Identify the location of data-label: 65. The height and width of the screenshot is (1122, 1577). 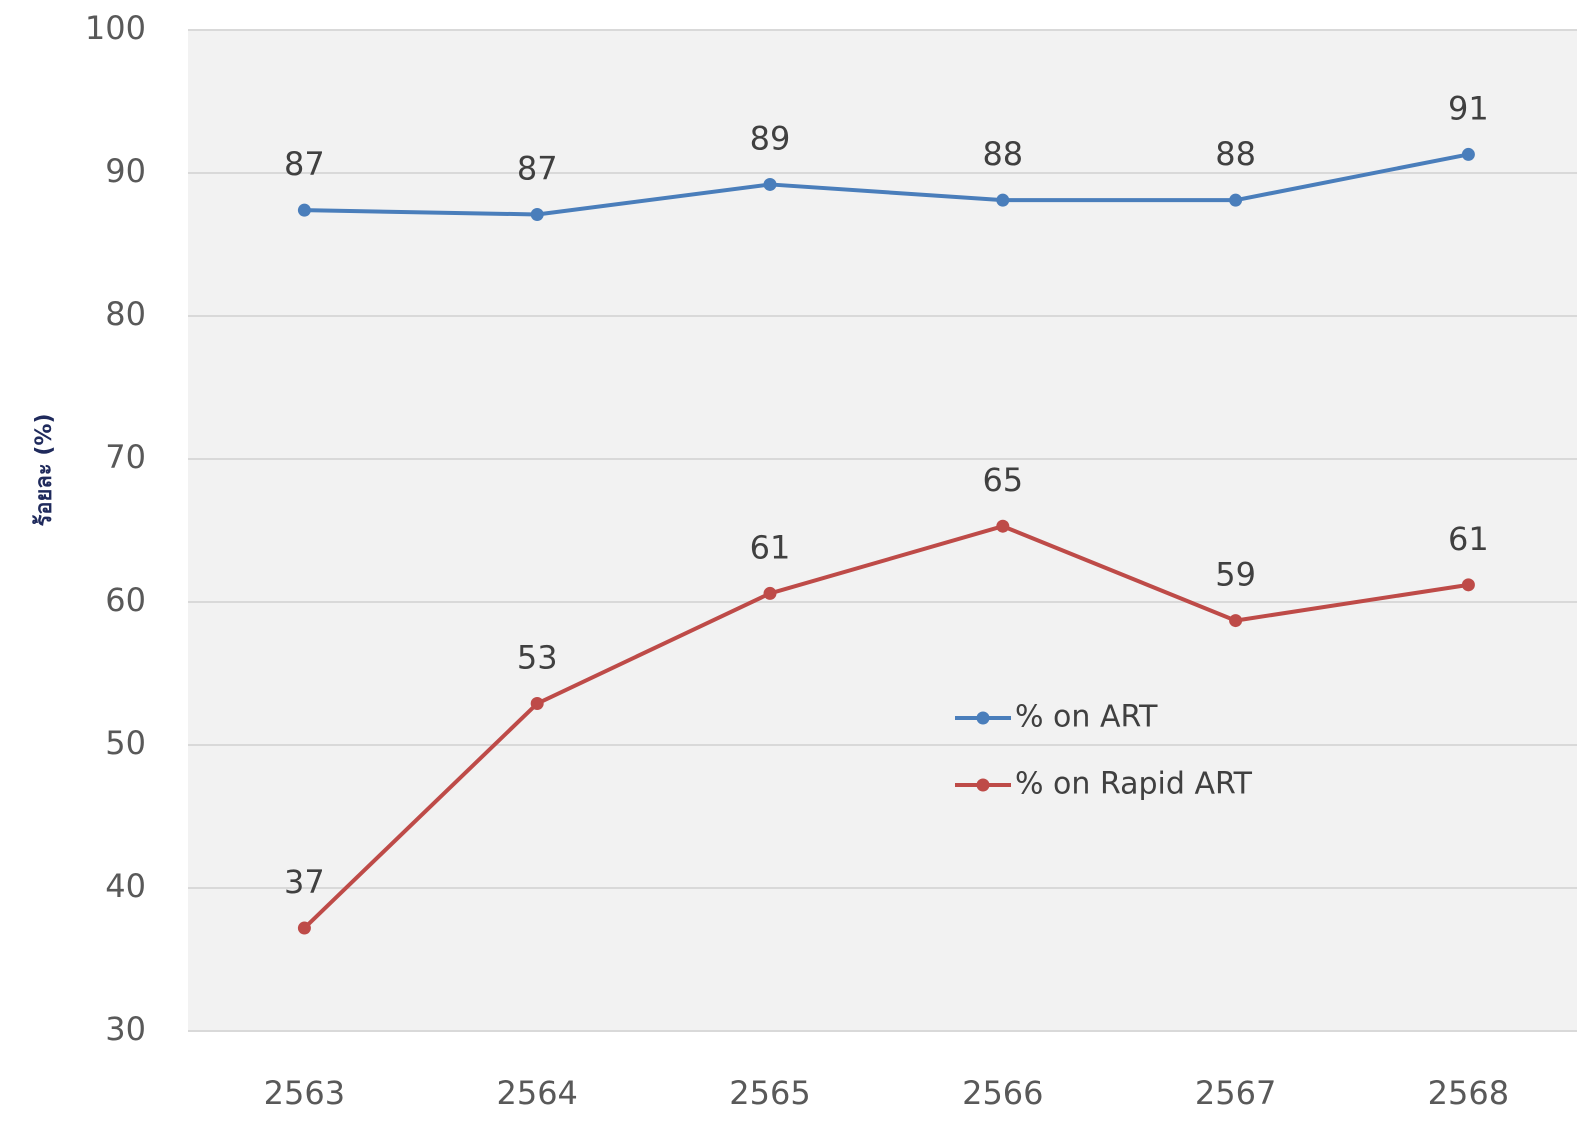
(1002, 480).